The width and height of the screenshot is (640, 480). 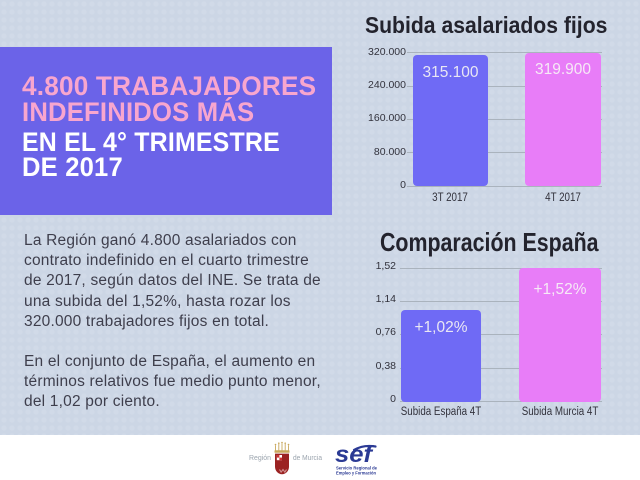 I want to click on svg-text: de Murcia, so click(x=308, y=457).